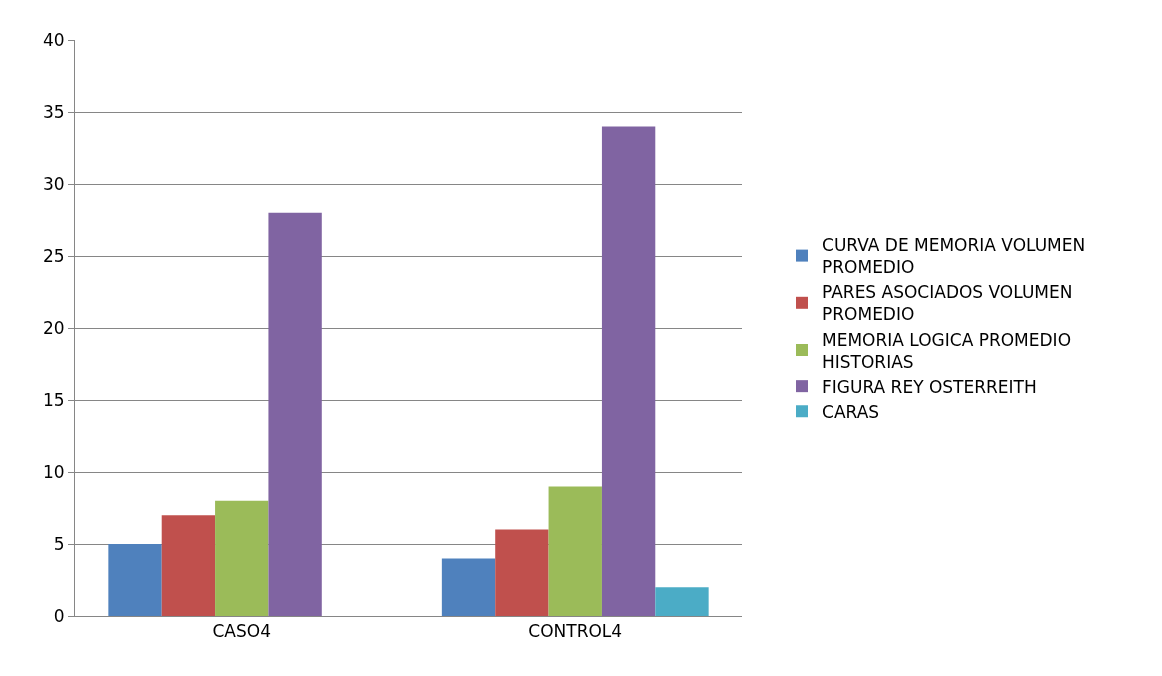 The image size is (1162, 676). What do you see at coordinates (53, 327) in the screenshot?
I see `y-tick-label: 20` at bounding box center [53, 327].